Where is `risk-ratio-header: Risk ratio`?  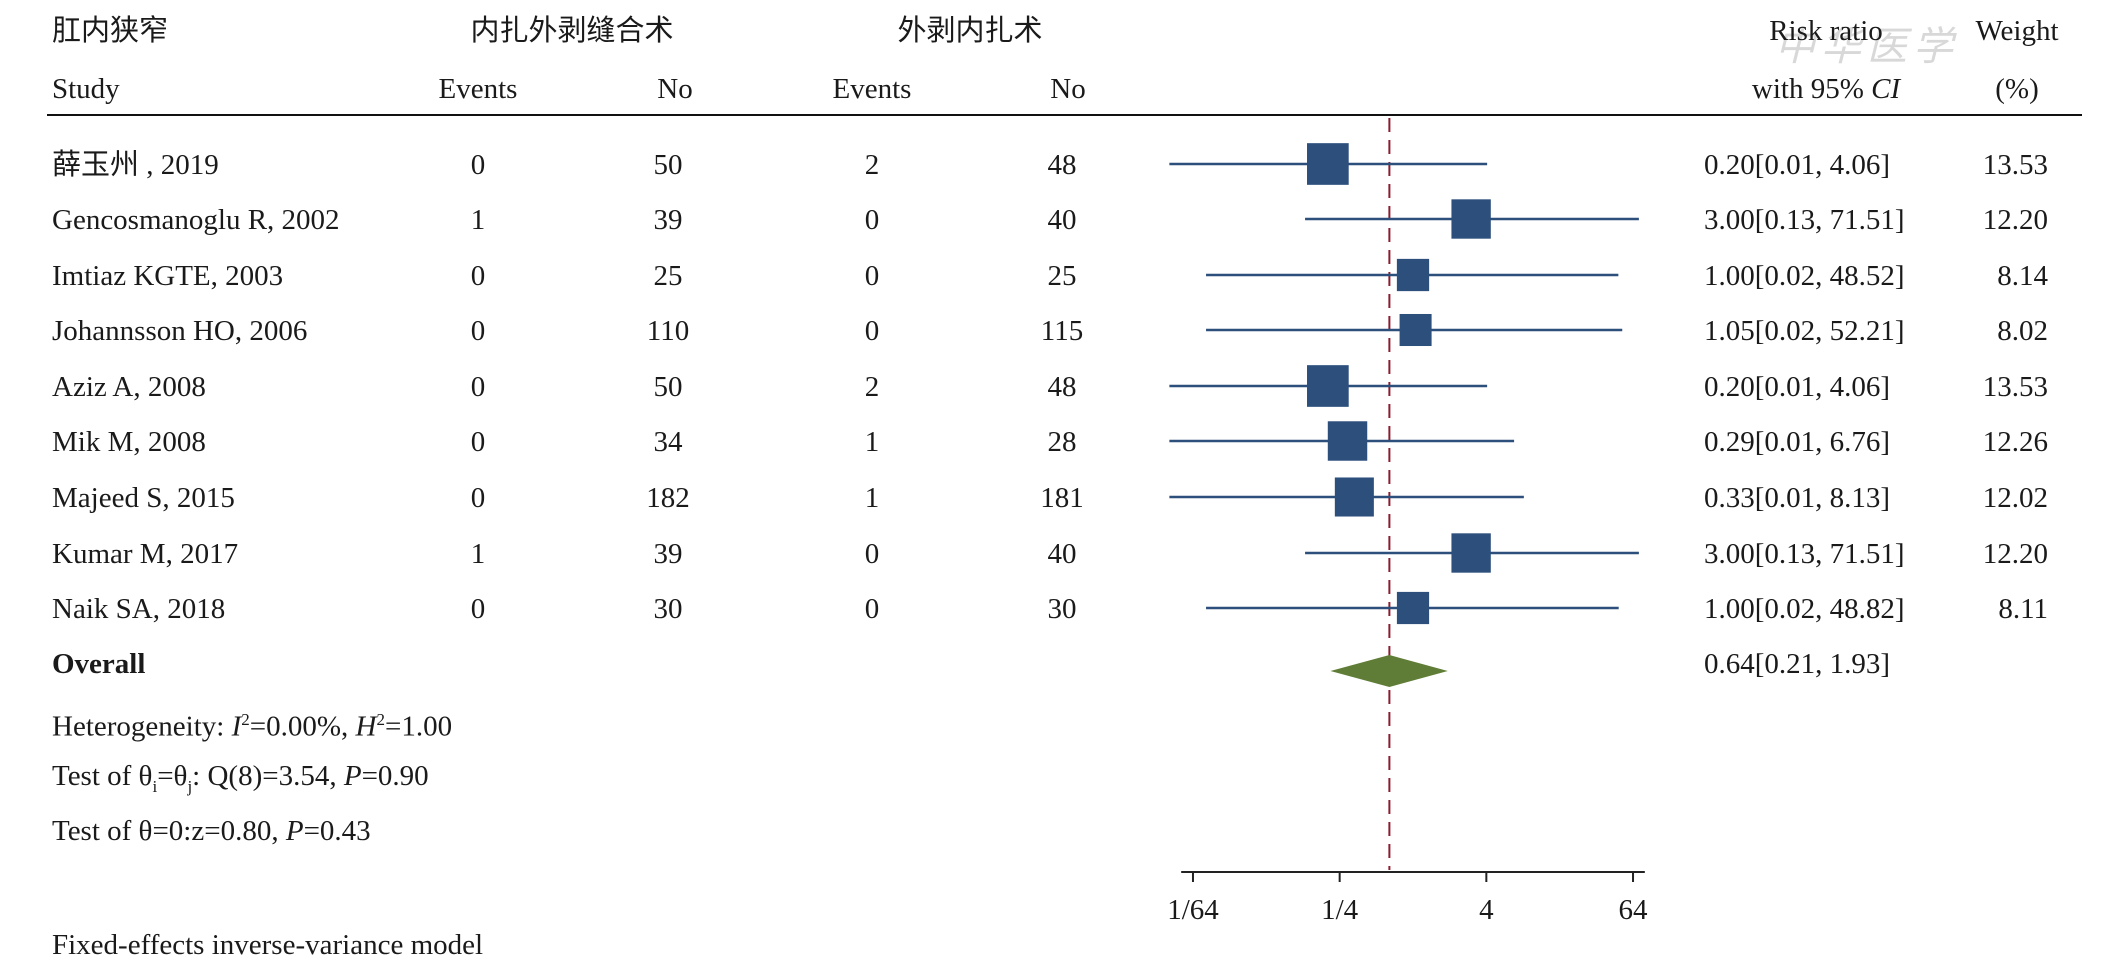 risk-ratio-header: Risk ratio is located at coordinates (1826, 31).